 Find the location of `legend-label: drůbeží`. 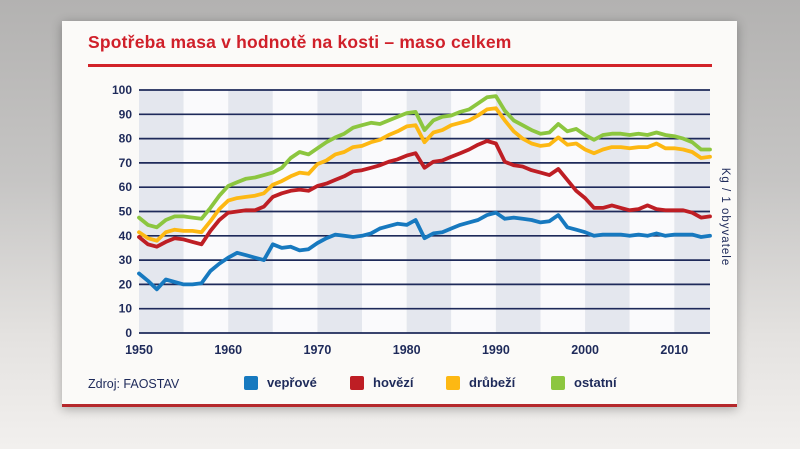

legend-label: drůbeží is located at coordinates (492, 382).